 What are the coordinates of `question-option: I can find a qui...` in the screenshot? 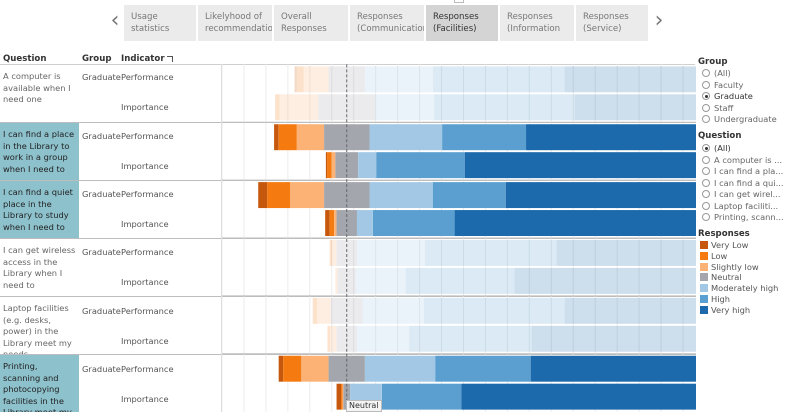 It's located at (742, 183).